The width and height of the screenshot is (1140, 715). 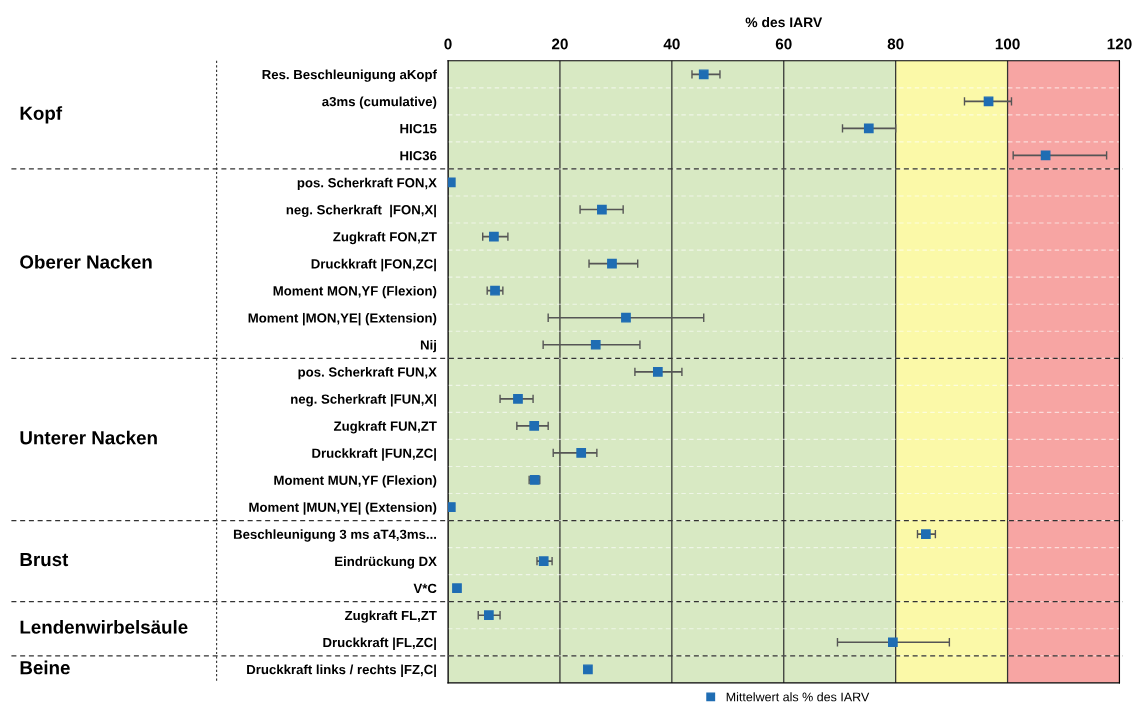 I want to click on x-tick-label: 20, so click(x=559, y=44).